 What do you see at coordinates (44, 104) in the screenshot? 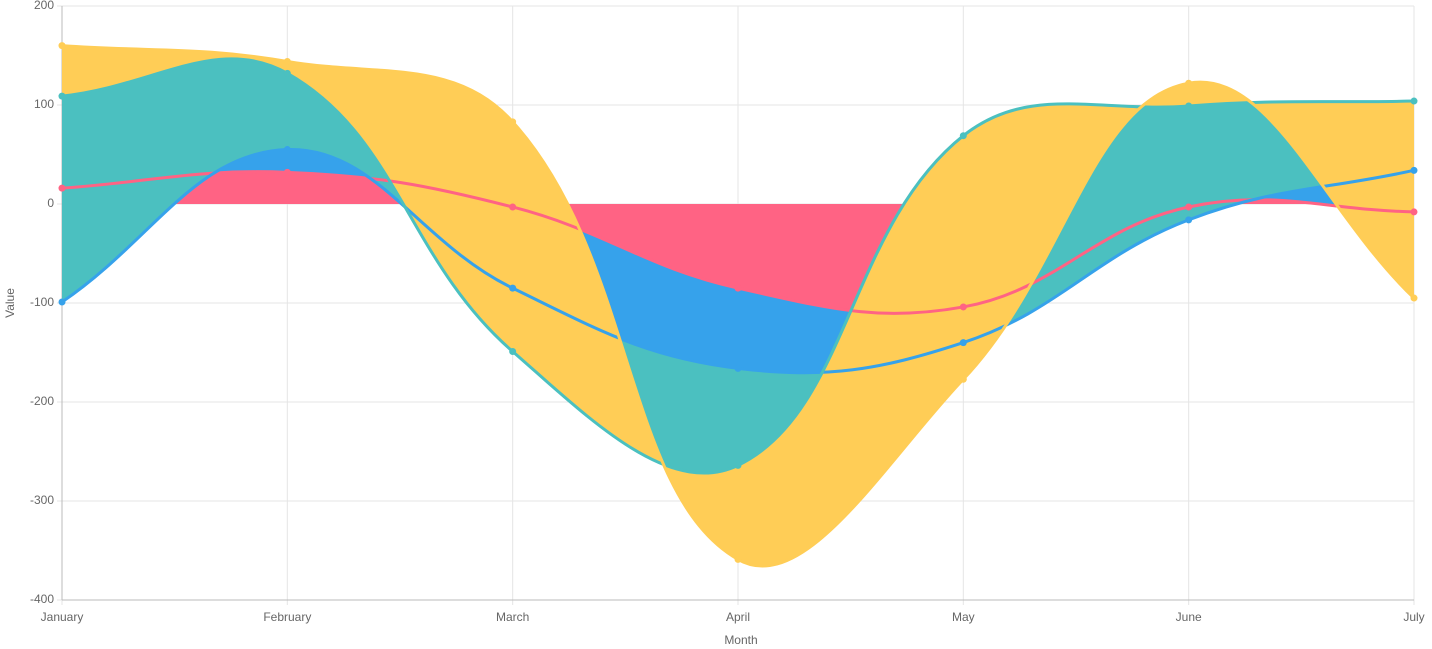
I see `y-tick-label: 100` at bounding box center [44, 104].